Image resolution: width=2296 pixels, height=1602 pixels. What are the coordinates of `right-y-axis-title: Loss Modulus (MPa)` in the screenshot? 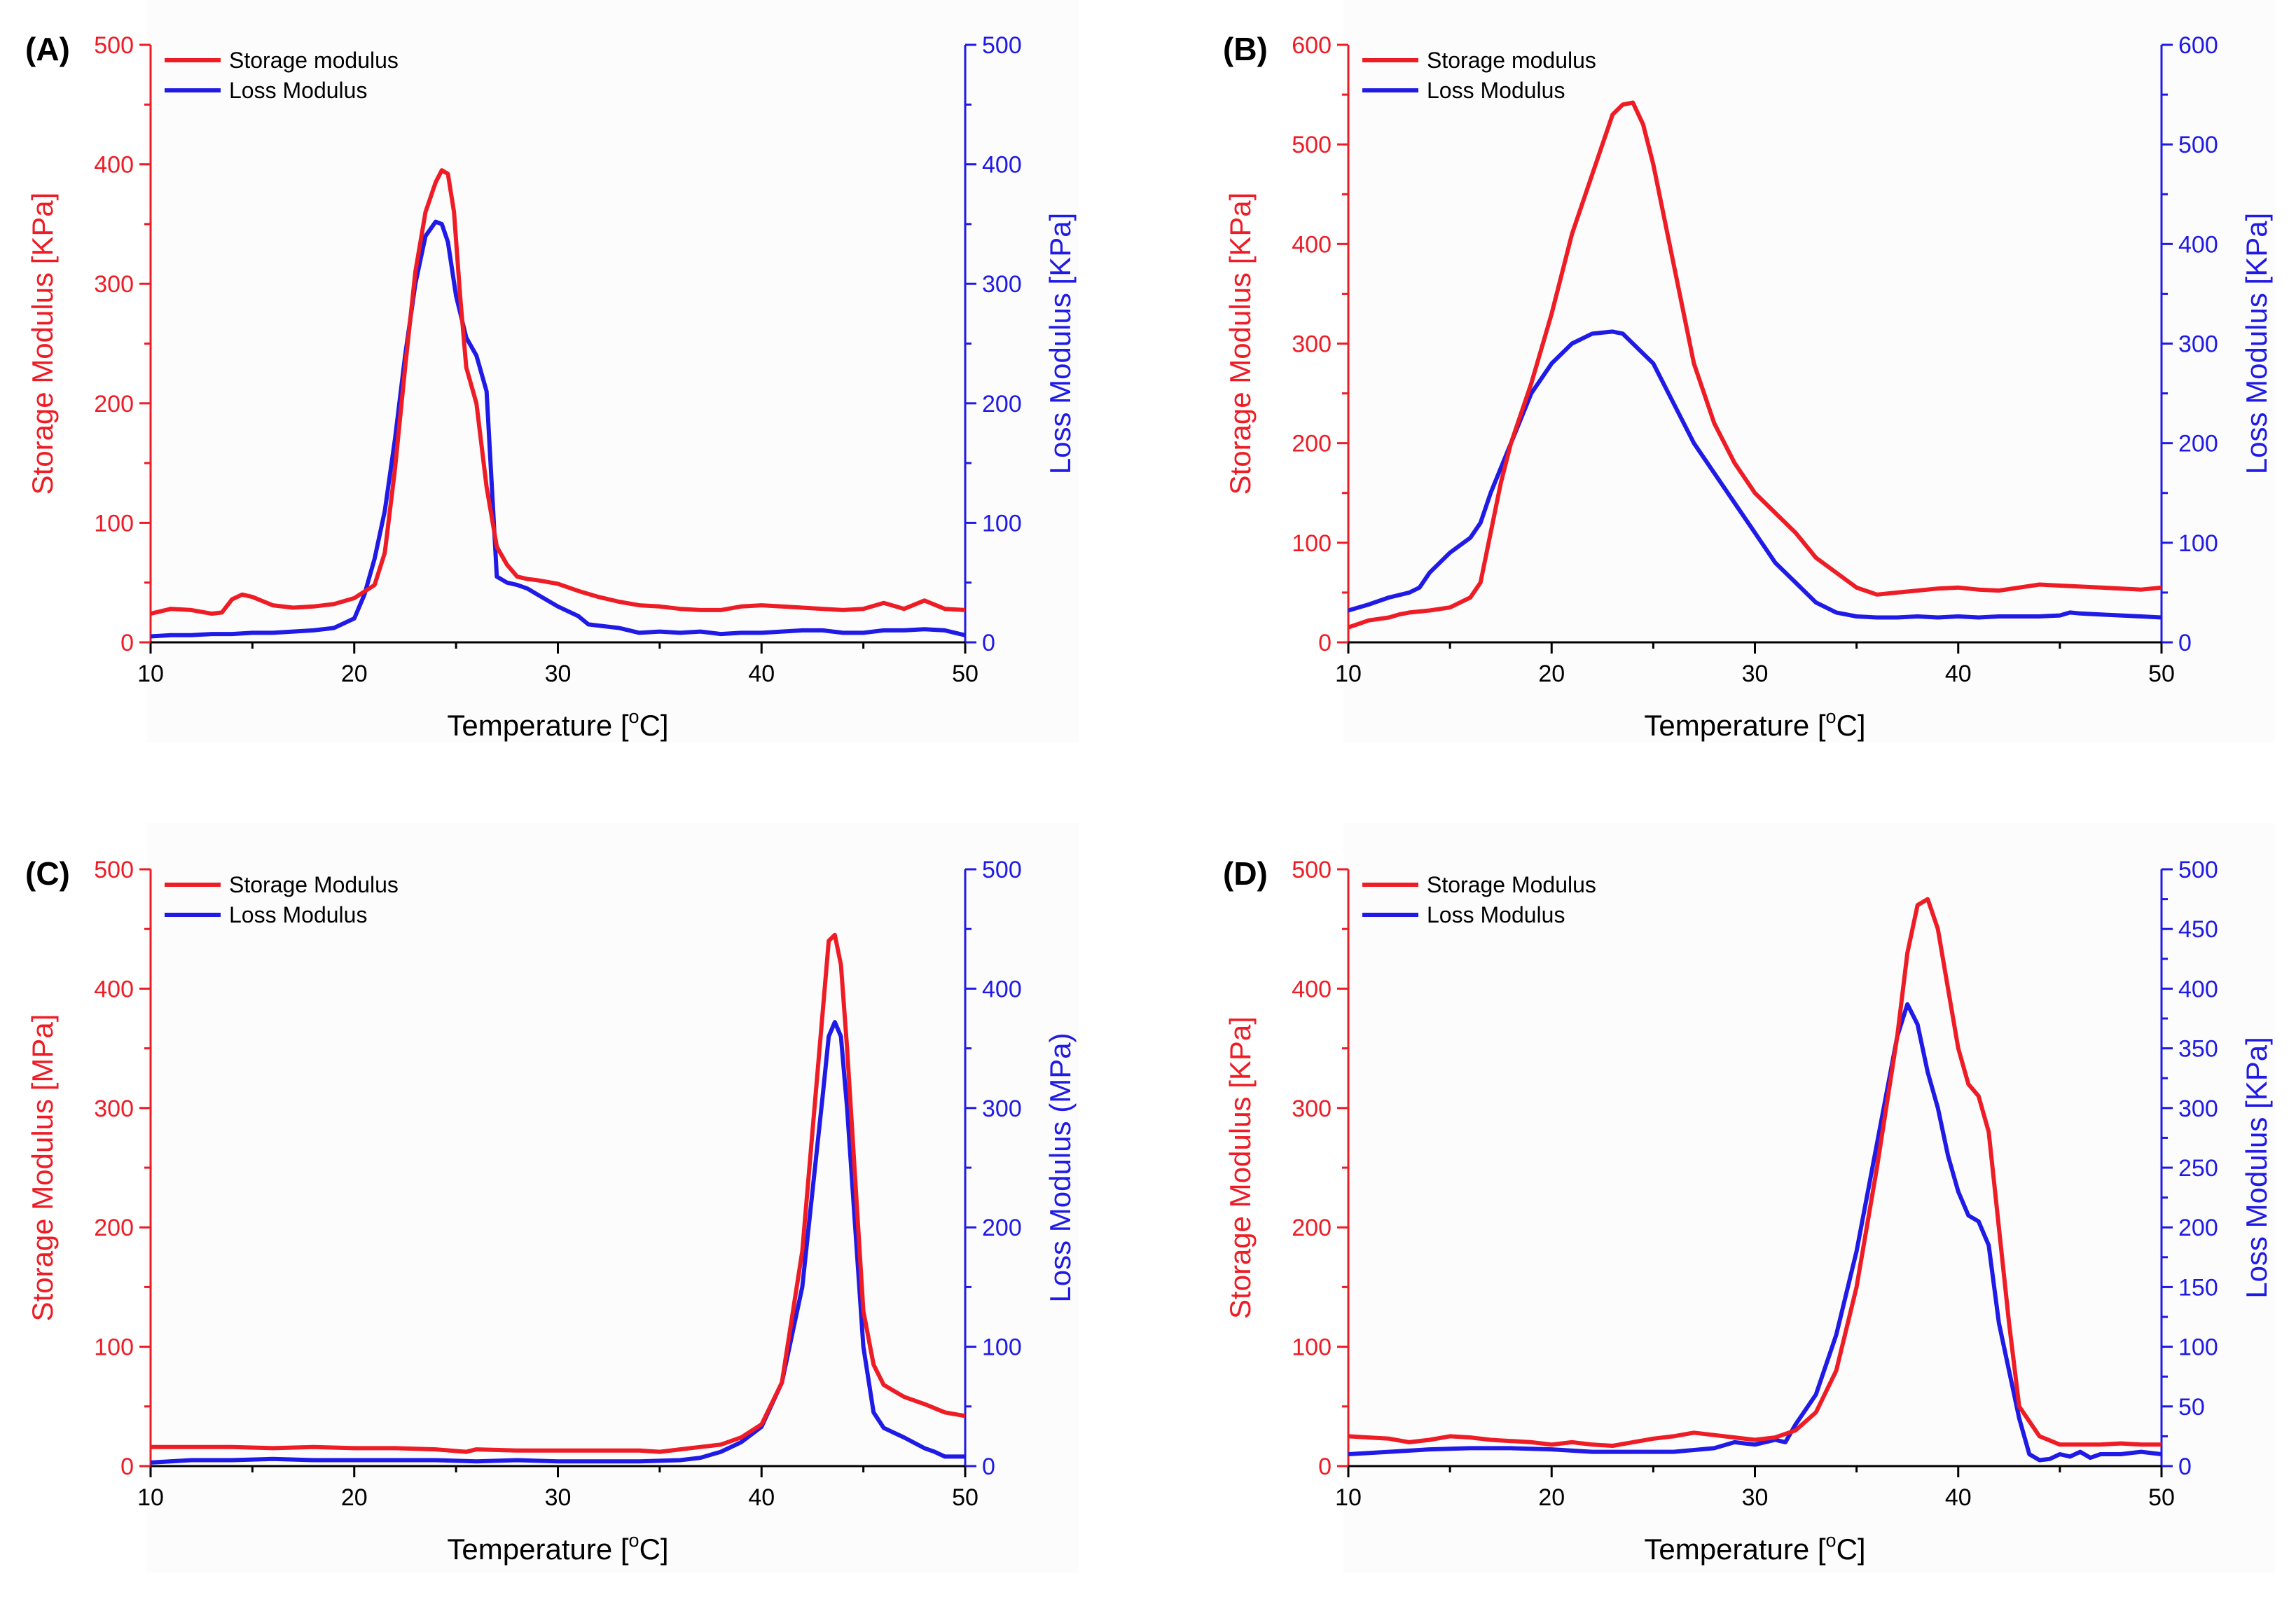 It's located at (1060, 1167).